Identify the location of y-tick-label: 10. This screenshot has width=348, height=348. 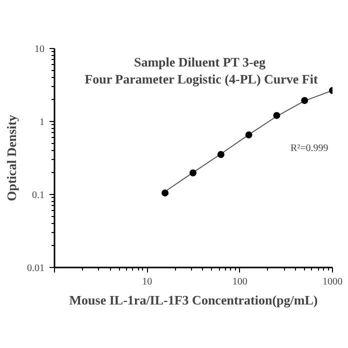
(39, 49).